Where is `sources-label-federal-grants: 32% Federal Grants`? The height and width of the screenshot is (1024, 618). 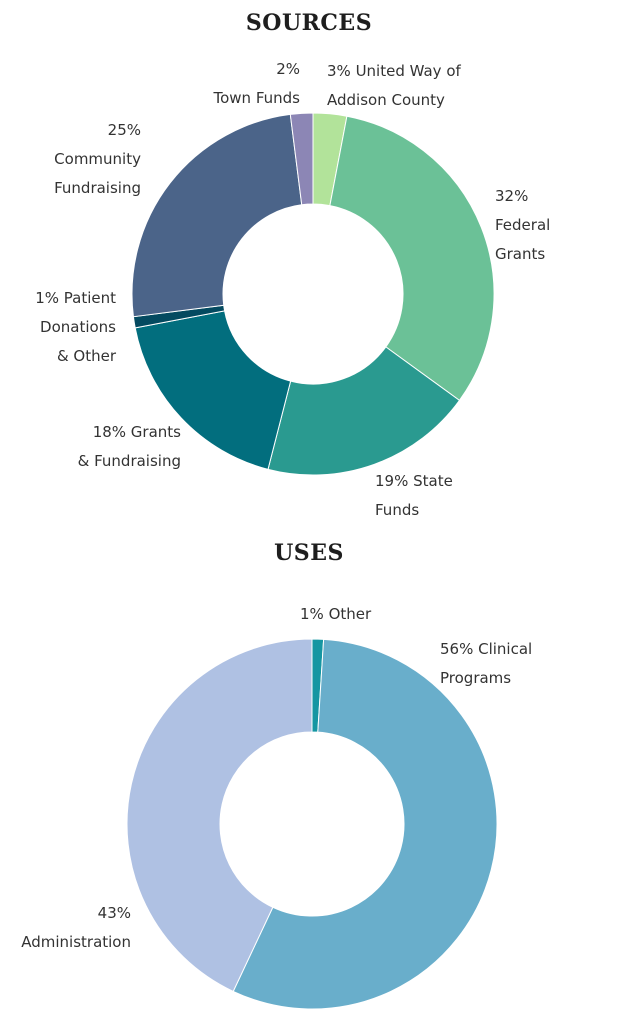 sources-label-federal-grants: 32% Federal Grants is located at coordinates (523, 225).